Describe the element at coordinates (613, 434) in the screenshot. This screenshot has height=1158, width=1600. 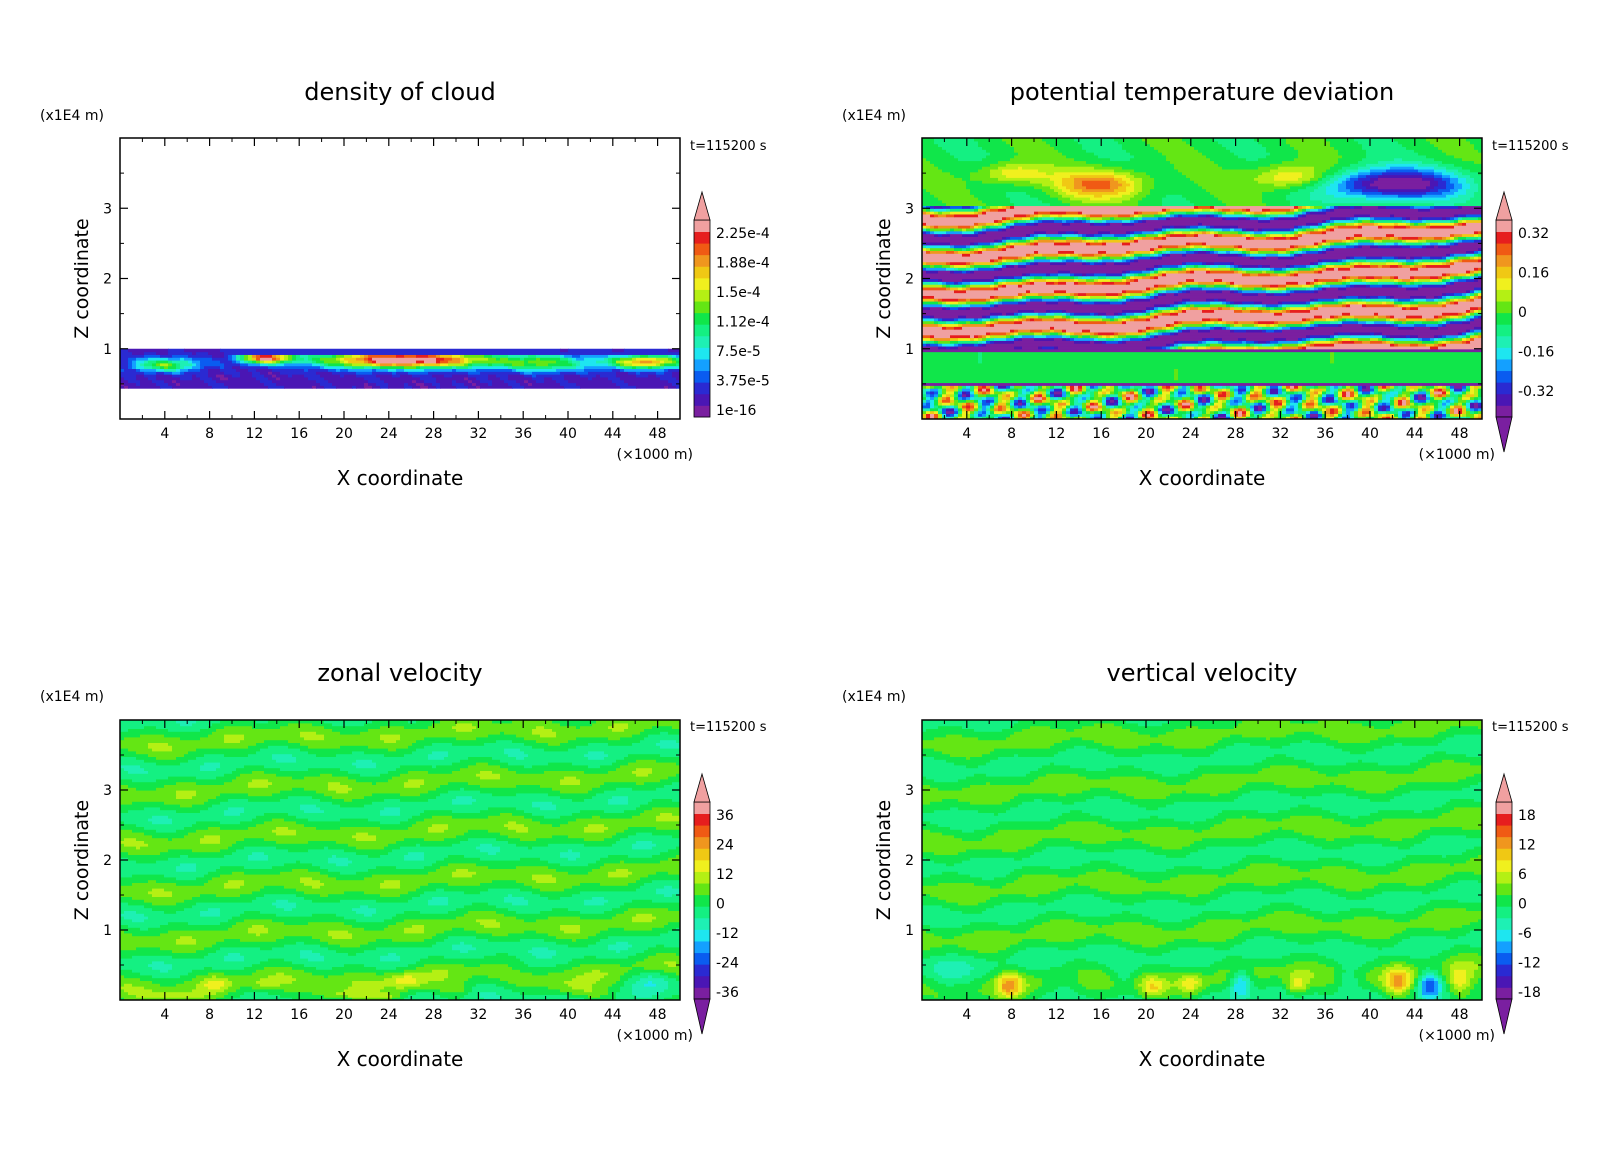
I see `x-tick-label: 44` at that location.